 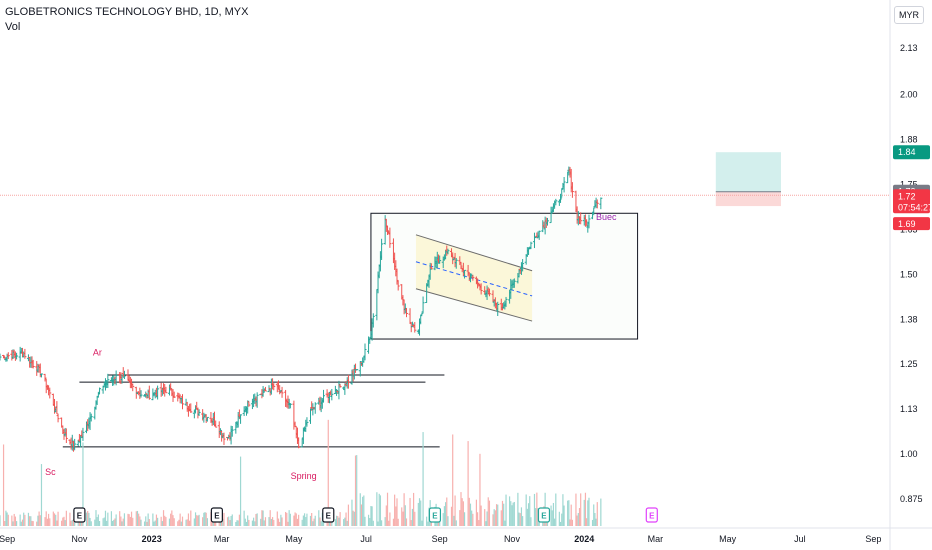 I want to click on time-tick-label: Nov, so click(x=512, y=539).